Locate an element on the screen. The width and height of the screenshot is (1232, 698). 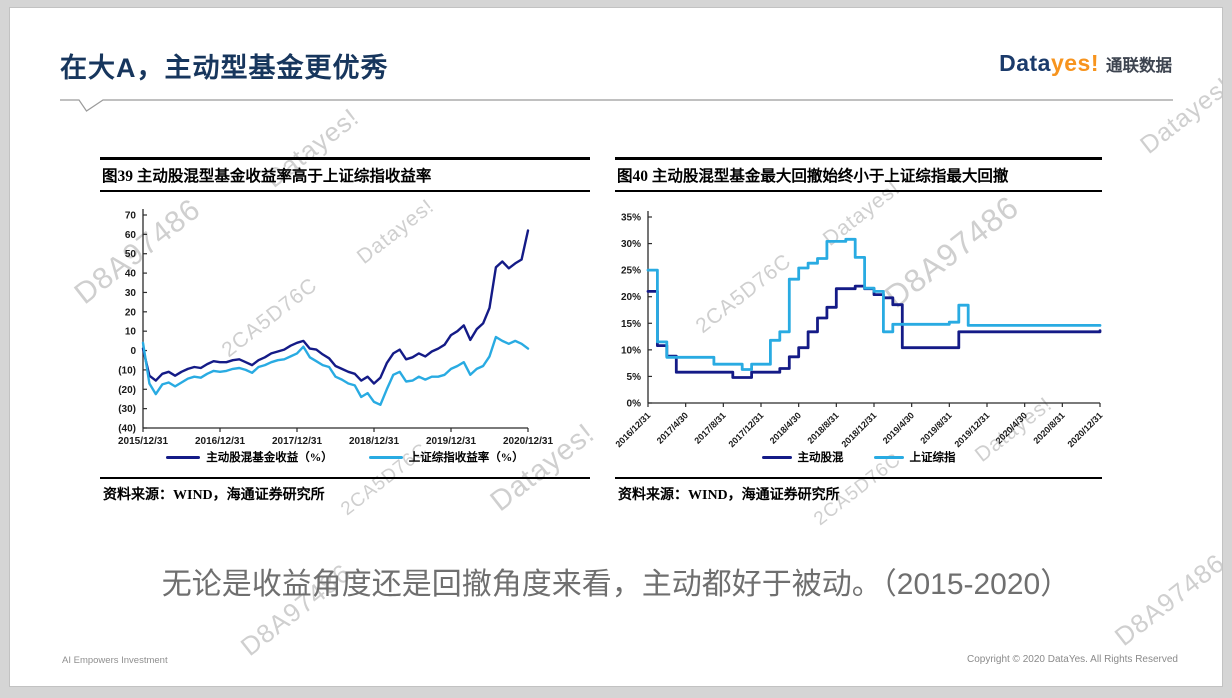
figure39-title-rule is located at coordinates (345, 191).